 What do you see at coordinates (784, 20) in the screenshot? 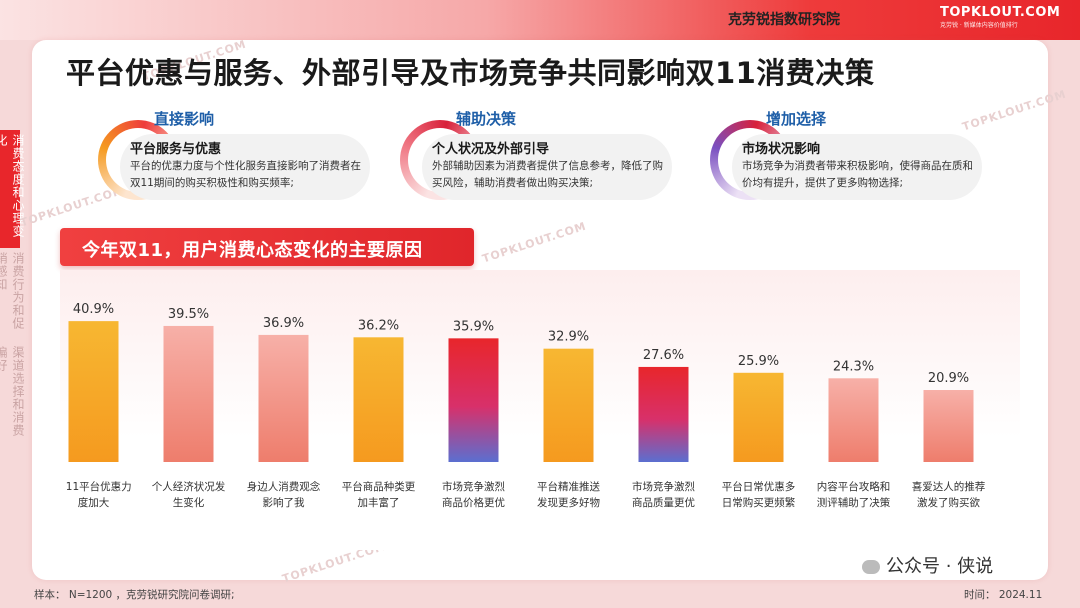
I see `org-name: 克劳锐指数研究院` at bounding box center [784, 20].